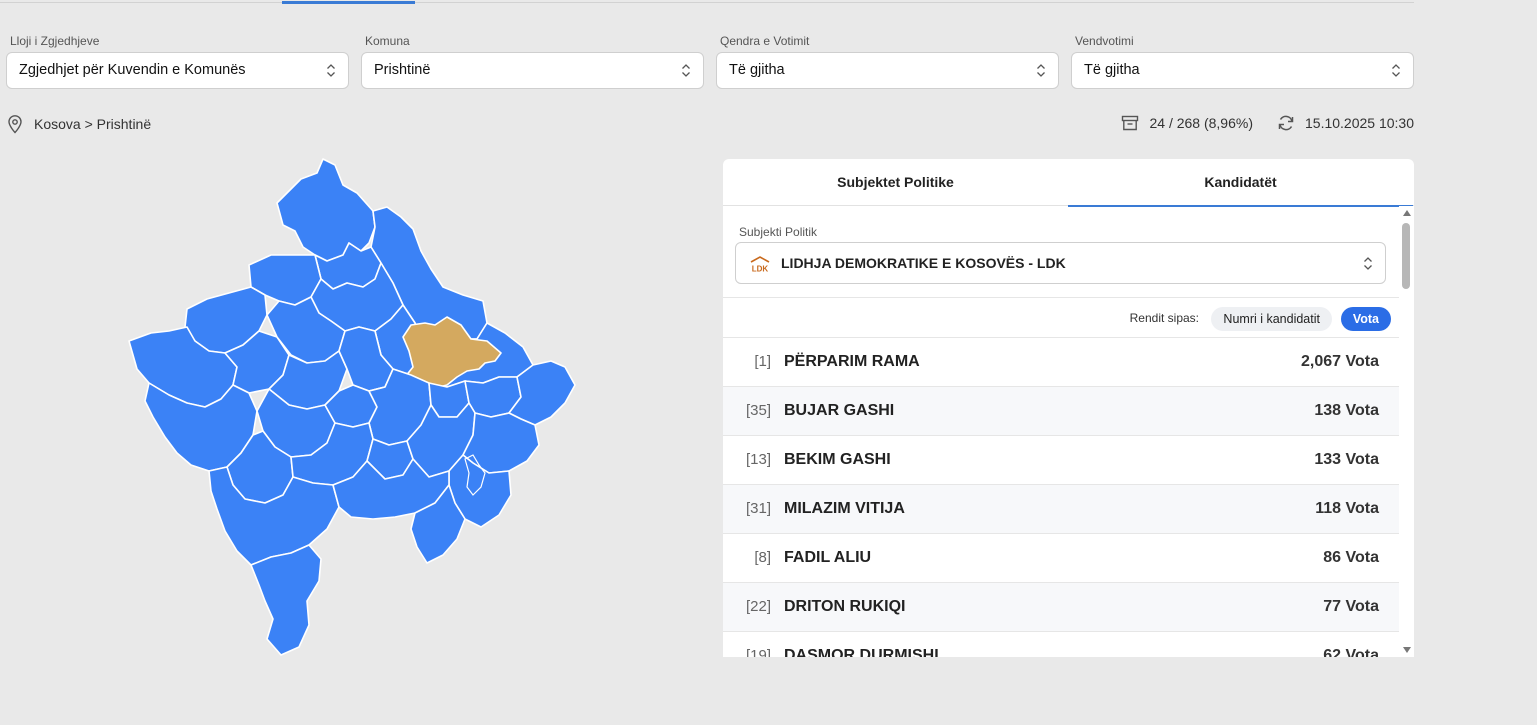  I want to click on ballot-box-icon, so click(1130, 123).